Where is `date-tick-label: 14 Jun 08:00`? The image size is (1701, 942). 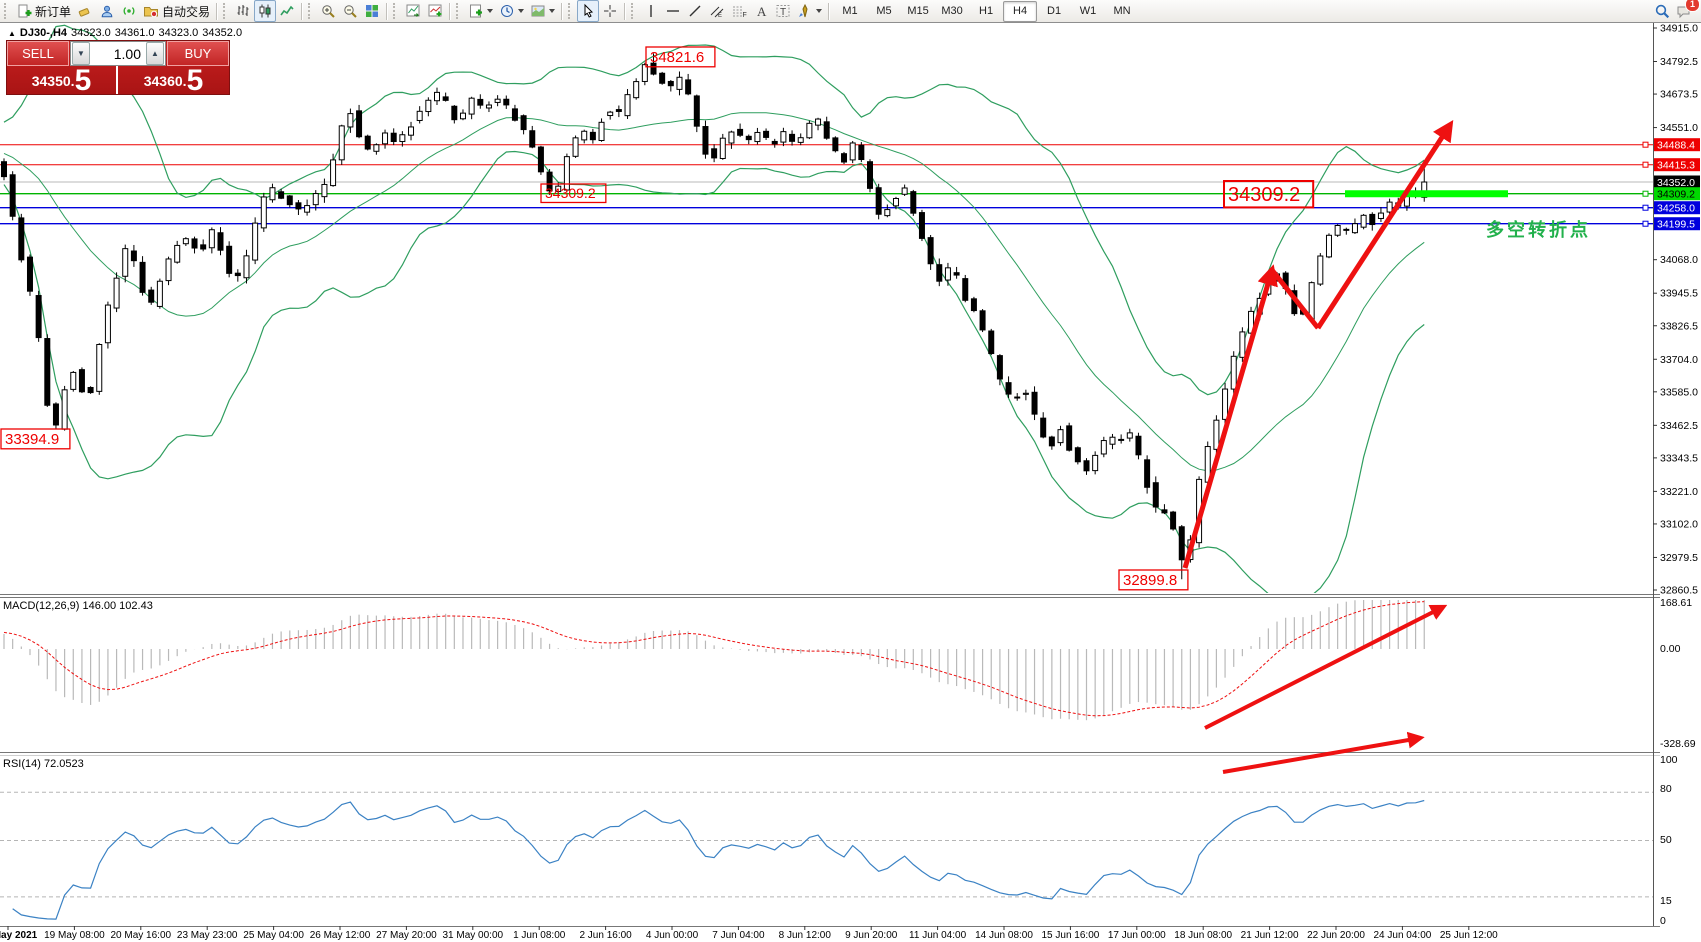
date-tick-label: 14 Jun 08:00 is located at coordinates (1004, 935).